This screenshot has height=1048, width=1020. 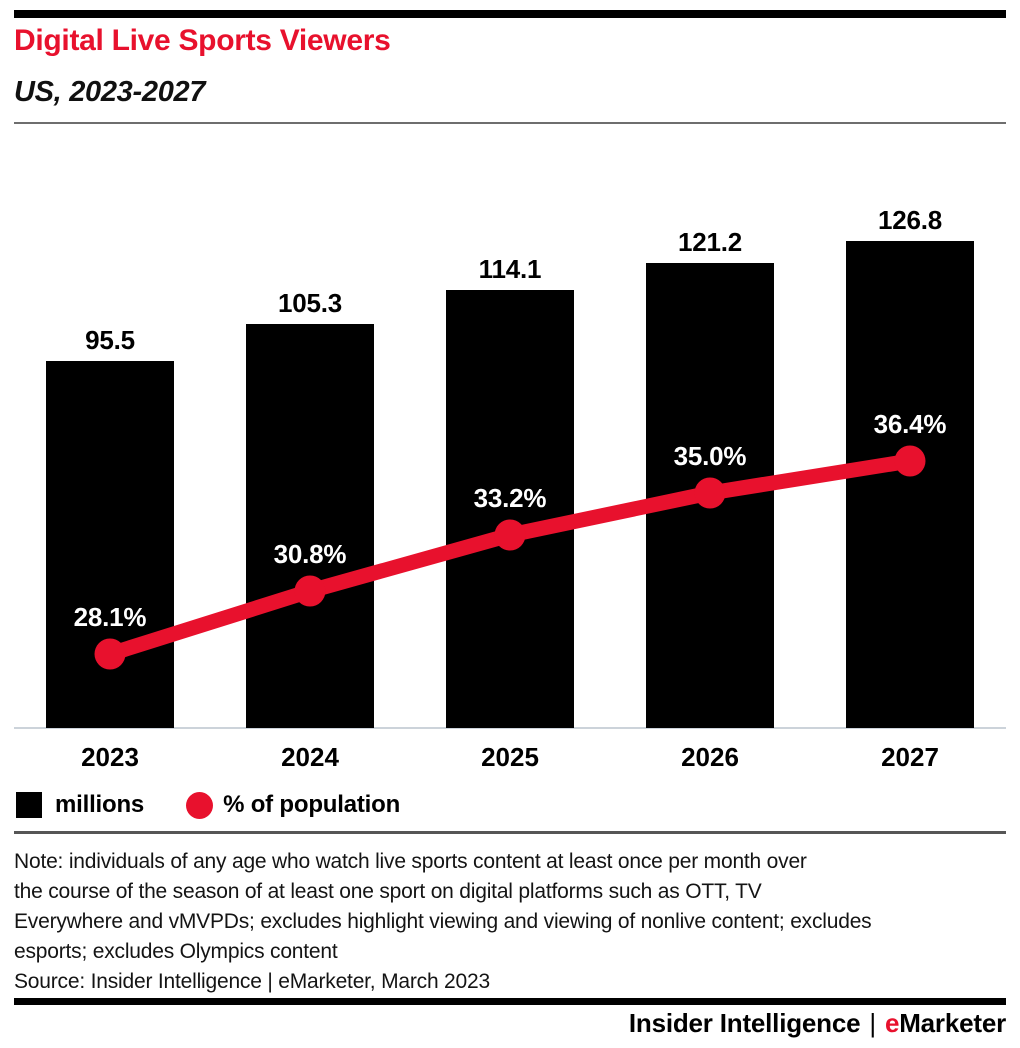 What do you see at coordinates (110, 617) in the screenshot?
I see `percent-label-2023: 28.1%` at bounding box center [110, 617].